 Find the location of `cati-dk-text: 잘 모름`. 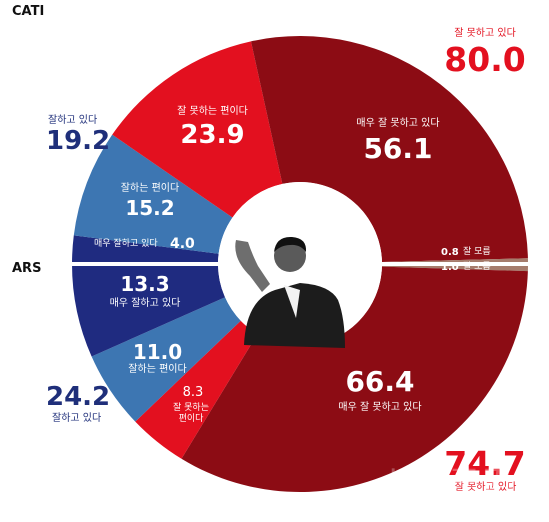

cati-dk-text: 잘 모름 is located at coordinates (477, 252).